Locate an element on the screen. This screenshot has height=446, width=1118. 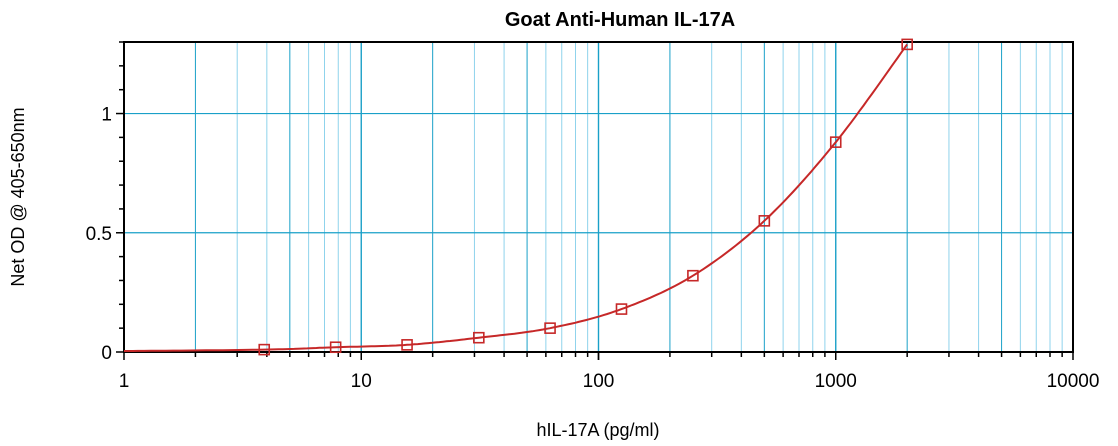
x-tick-label: 1 is located at coordinates (124, 381).